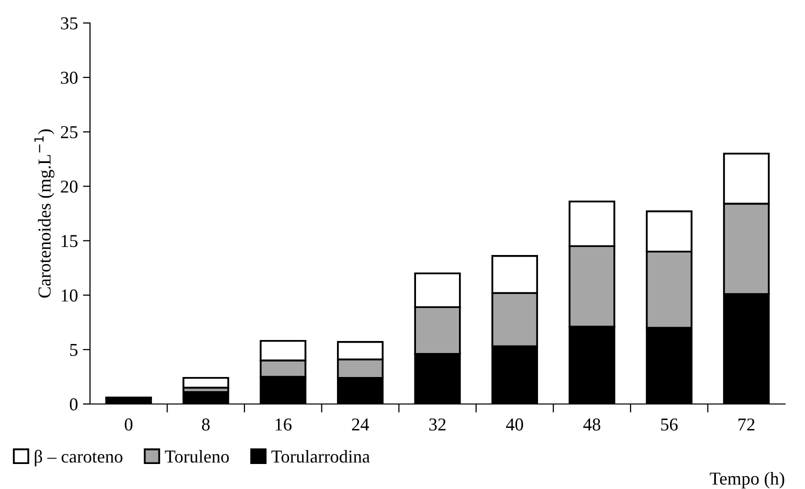 Image resolution: width=805 pixels, height=489 pixels. What do you see at coordinates (747, 480) in the screenshot?
I see `x-axis-title: Tempo (h)` at bounding box center [747, 480].